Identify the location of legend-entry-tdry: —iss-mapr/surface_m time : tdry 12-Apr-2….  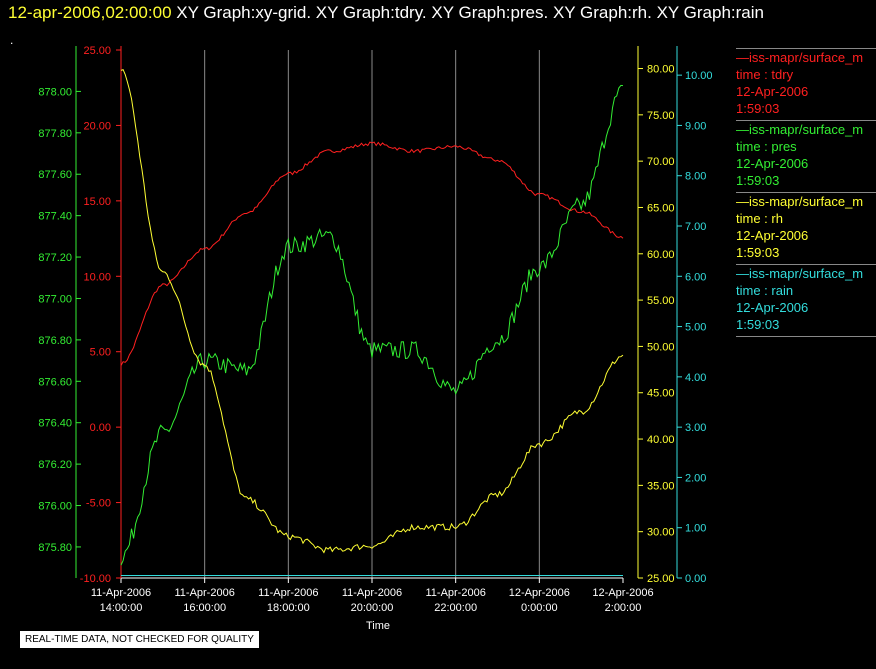
(806, 84).